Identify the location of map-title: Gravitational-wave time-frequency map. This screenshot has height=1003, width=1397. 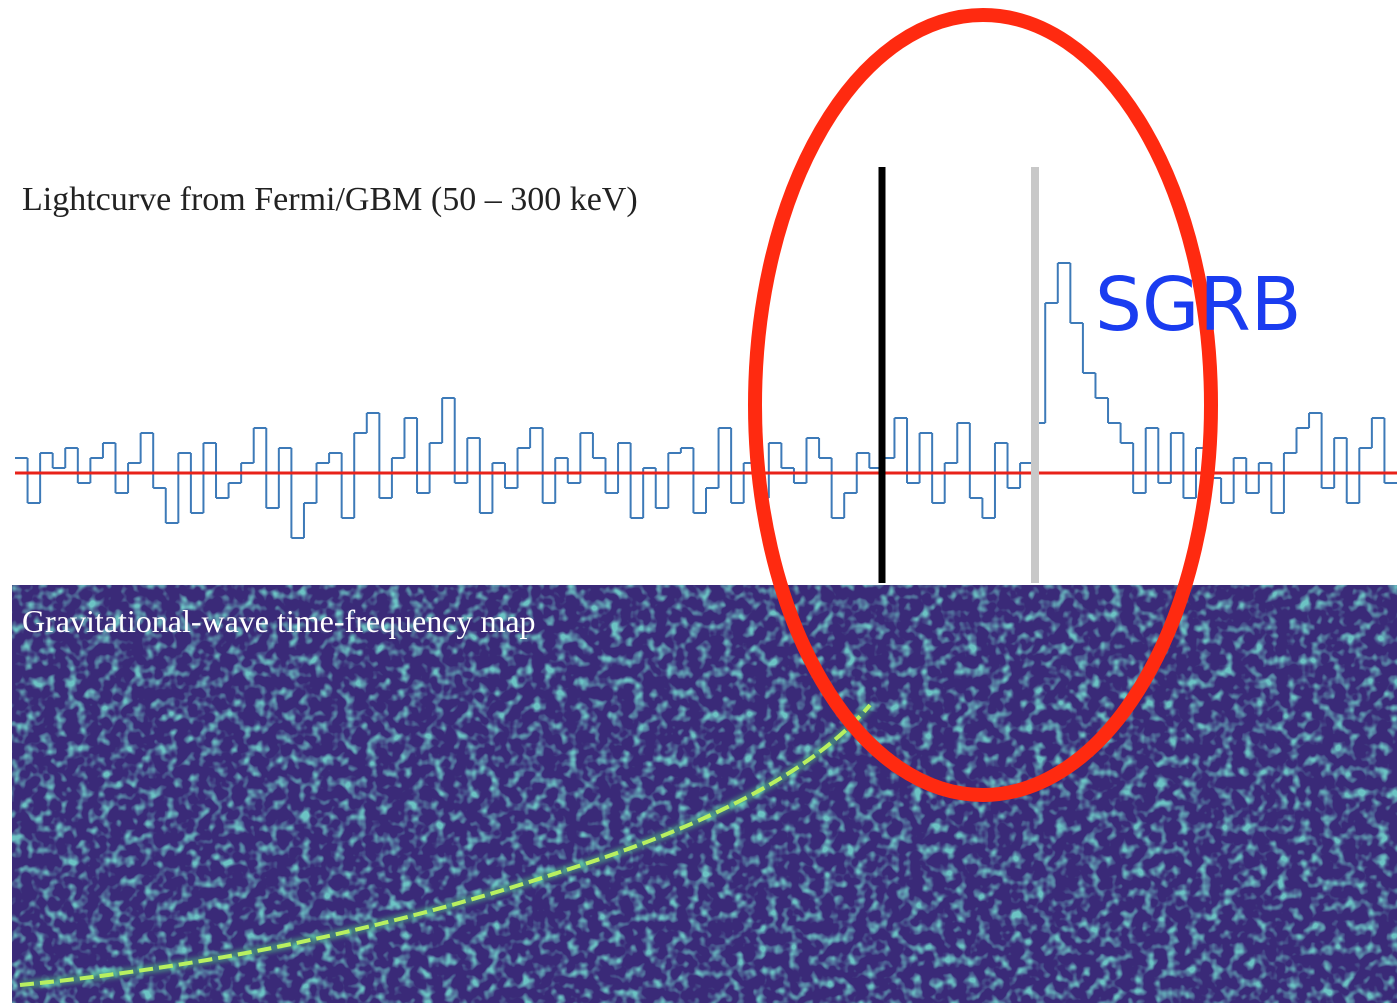
(279, 621).